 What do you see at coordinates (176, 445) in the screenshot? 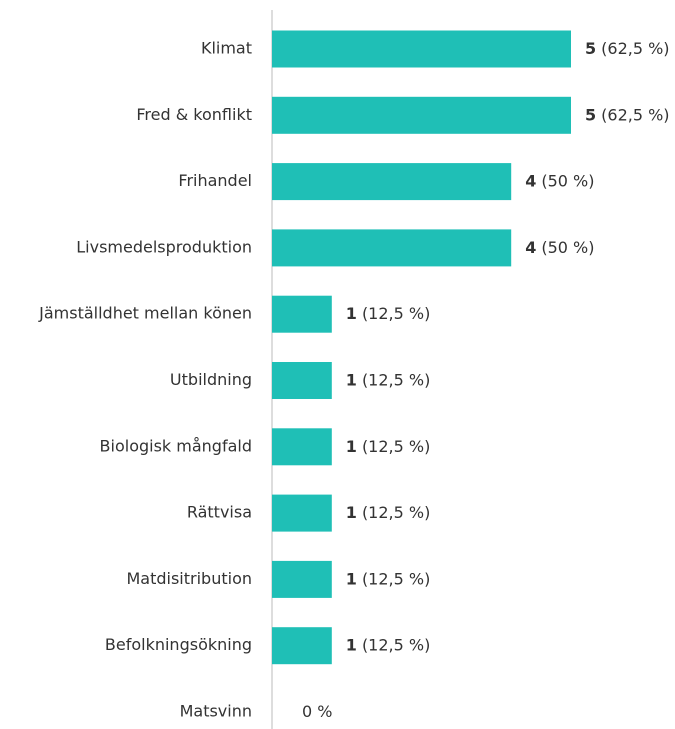
I see `category-label: Biologisk mångfald` at bounding box center [176, 445].